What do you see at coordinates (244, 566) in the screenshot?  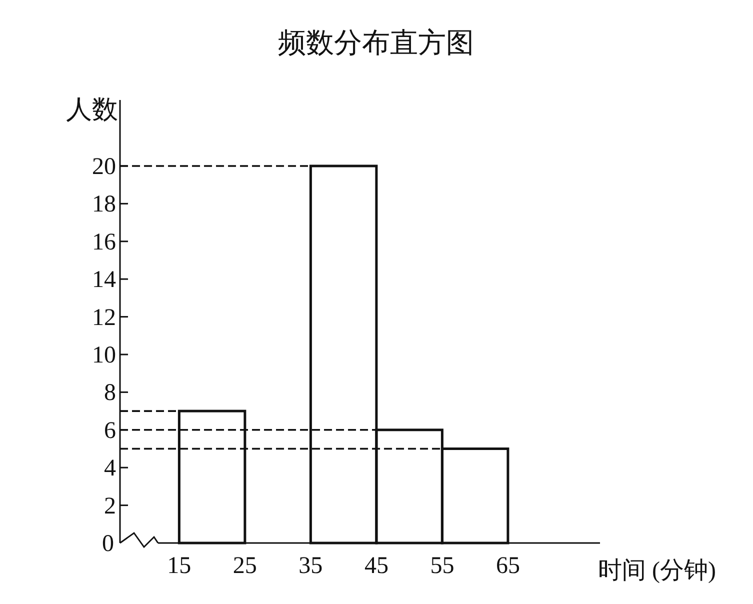 I see `x-tick-label: 25` at bounding box center [244, 566].